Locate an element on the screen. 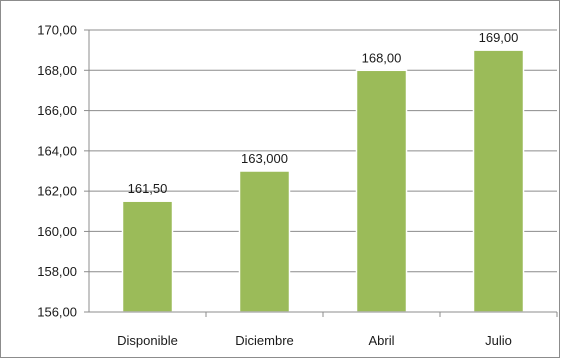  y-tick-label: 162,00 is located at coordinates (57, 191).